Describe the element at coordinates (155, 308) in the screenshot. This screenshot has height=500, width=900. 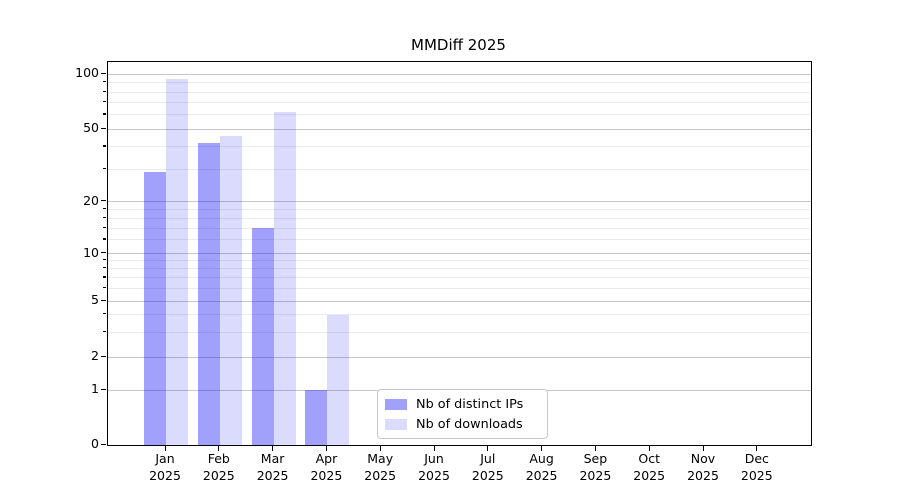
I see `bar-distinct-ips-jan` at that location.